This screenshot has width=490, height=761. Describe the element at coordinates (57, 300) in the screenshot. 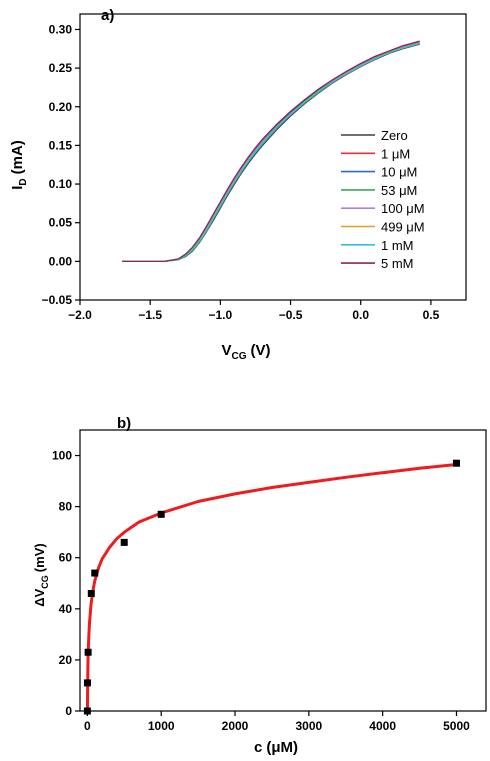

I see `y-tick-label: −0.05` at that location.